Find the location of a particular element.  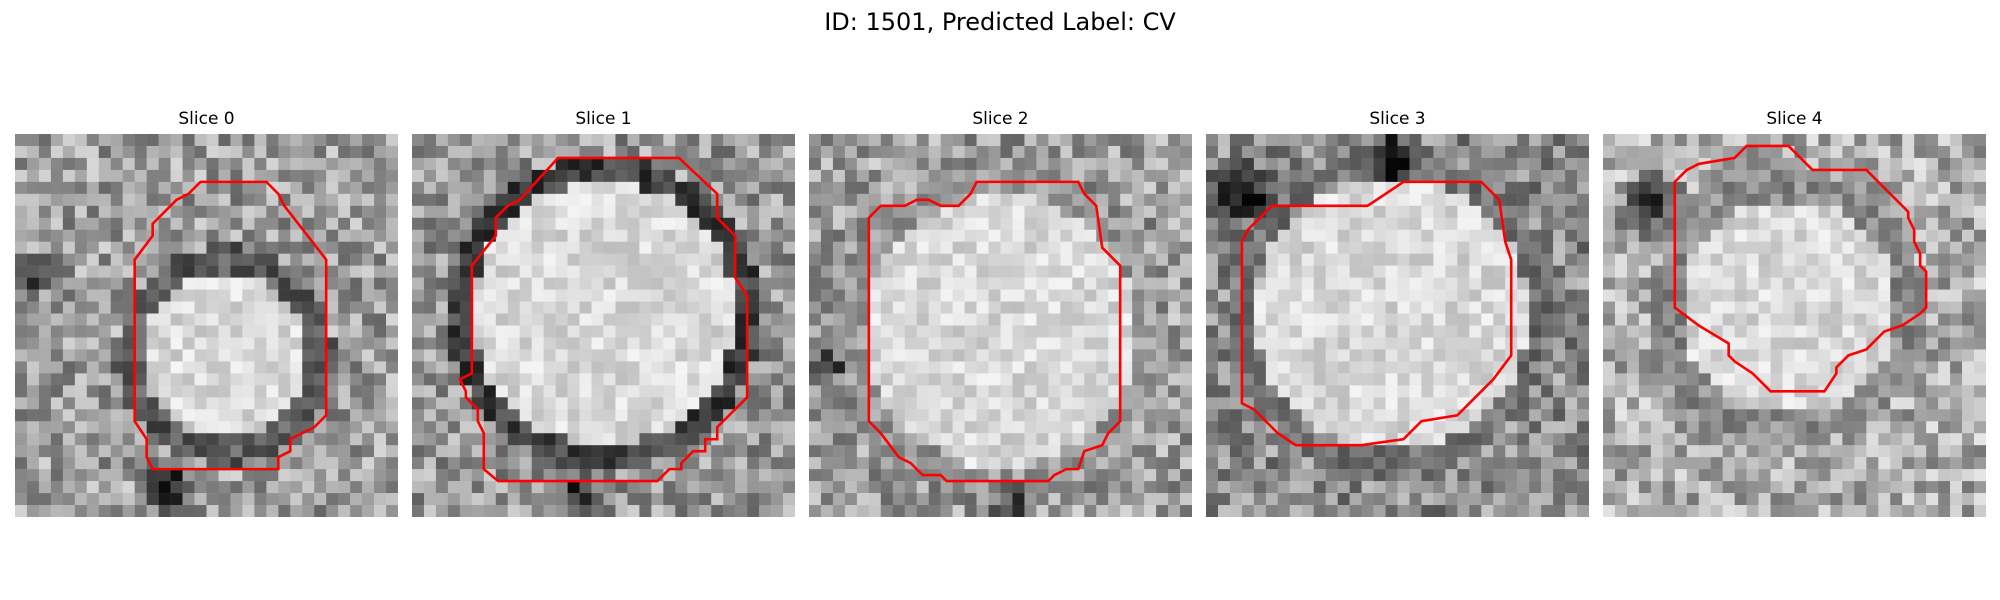

slice-title: Slice 4 is located at coordinates (1794, 119).